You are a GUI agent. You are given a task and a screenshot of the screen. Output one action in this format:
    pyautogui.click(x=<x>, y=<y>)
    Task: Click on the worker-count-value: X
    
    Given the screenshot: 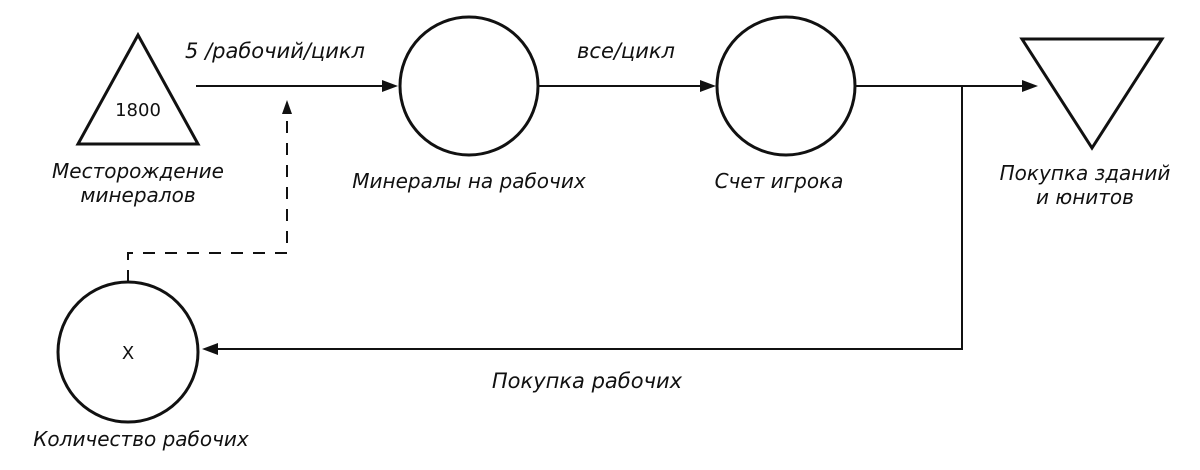 What is the action you would take?
    pyautogui.click(x=128, y=353)
    